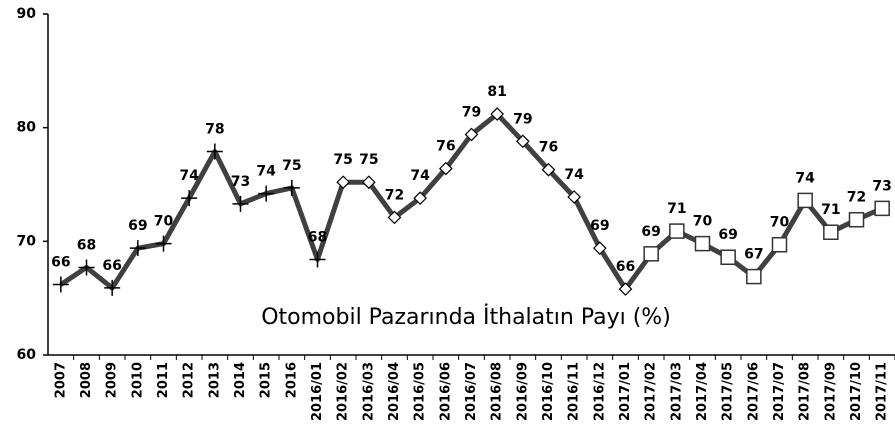 The height and width of the screenshot is (446, 895). Describe the element at coordinates (86, 380) in the screenshot. I see `x-tick-label: 2008` at that location.